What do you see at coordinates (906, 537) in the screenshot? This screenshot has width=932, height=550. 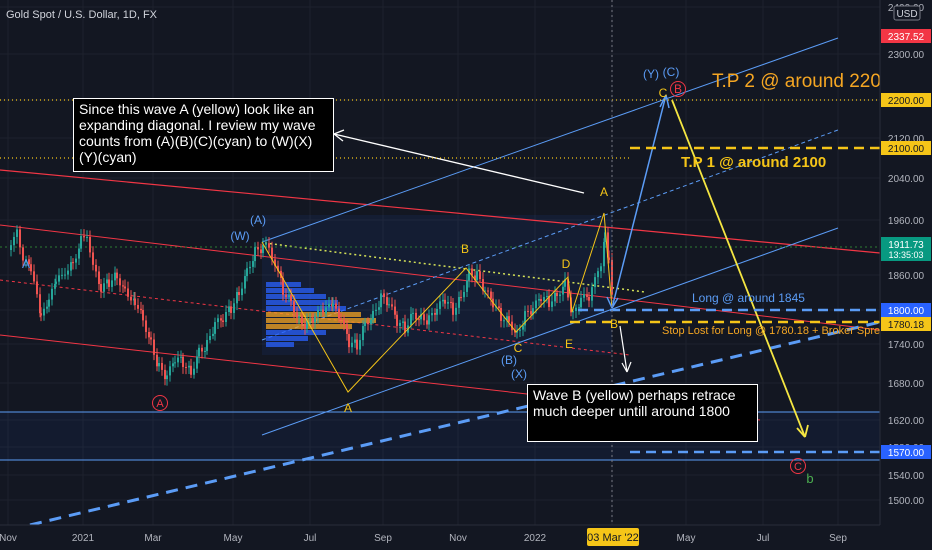 I see `axis-corner` at bounding box center [906, 537].